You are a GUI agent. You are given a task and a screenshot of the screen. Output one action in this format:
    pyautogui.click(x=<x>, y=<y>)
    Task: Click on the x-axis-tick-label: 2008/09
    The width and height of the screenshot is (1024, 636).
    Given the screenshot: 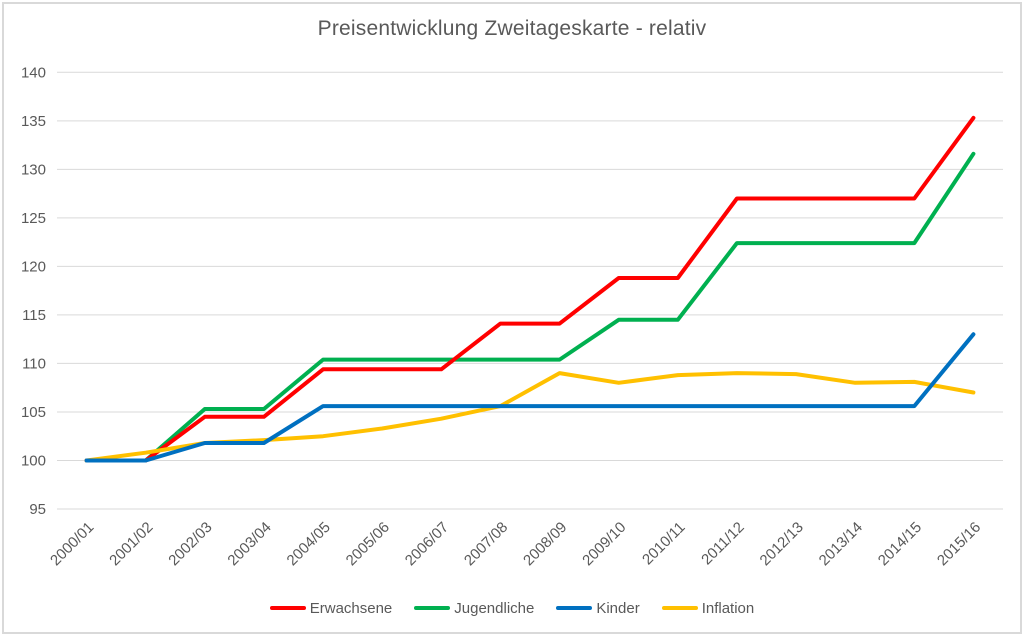 What is the action you would take?
    pyautogui.click(x=545, y=544)
    